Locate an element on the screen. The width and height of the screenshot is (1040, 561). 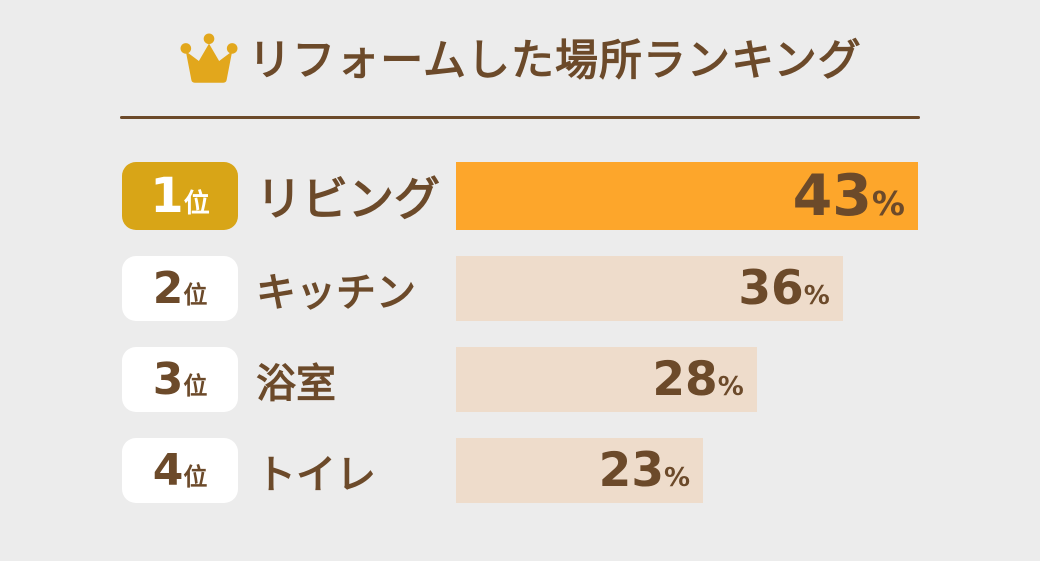
value-label-1: 43% is located at coordinates (848, 195).